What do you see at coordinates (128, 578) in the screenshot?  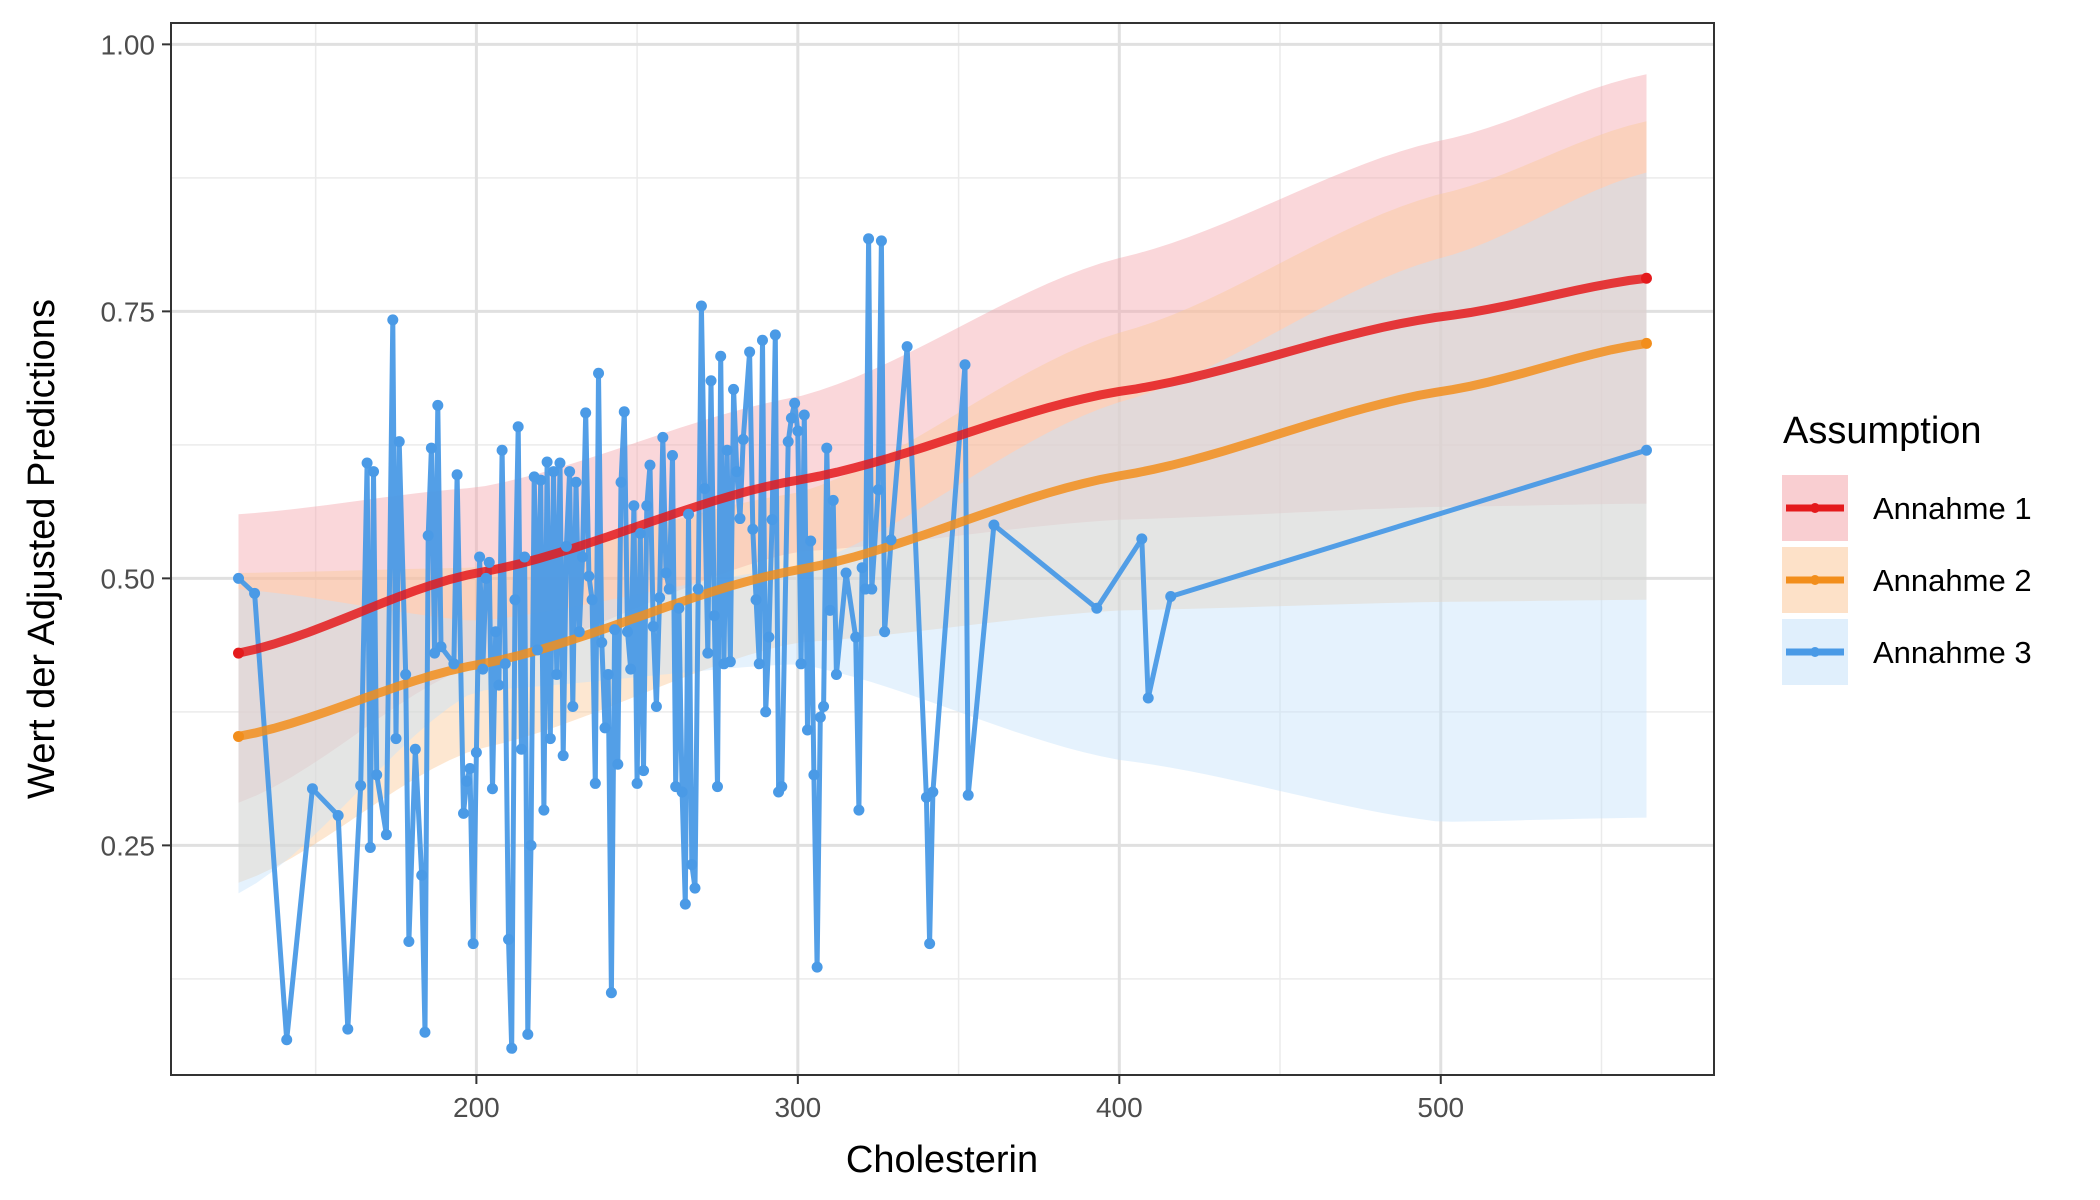 I see `y-tick-label: 0.50` at bounding box center [128, 578].